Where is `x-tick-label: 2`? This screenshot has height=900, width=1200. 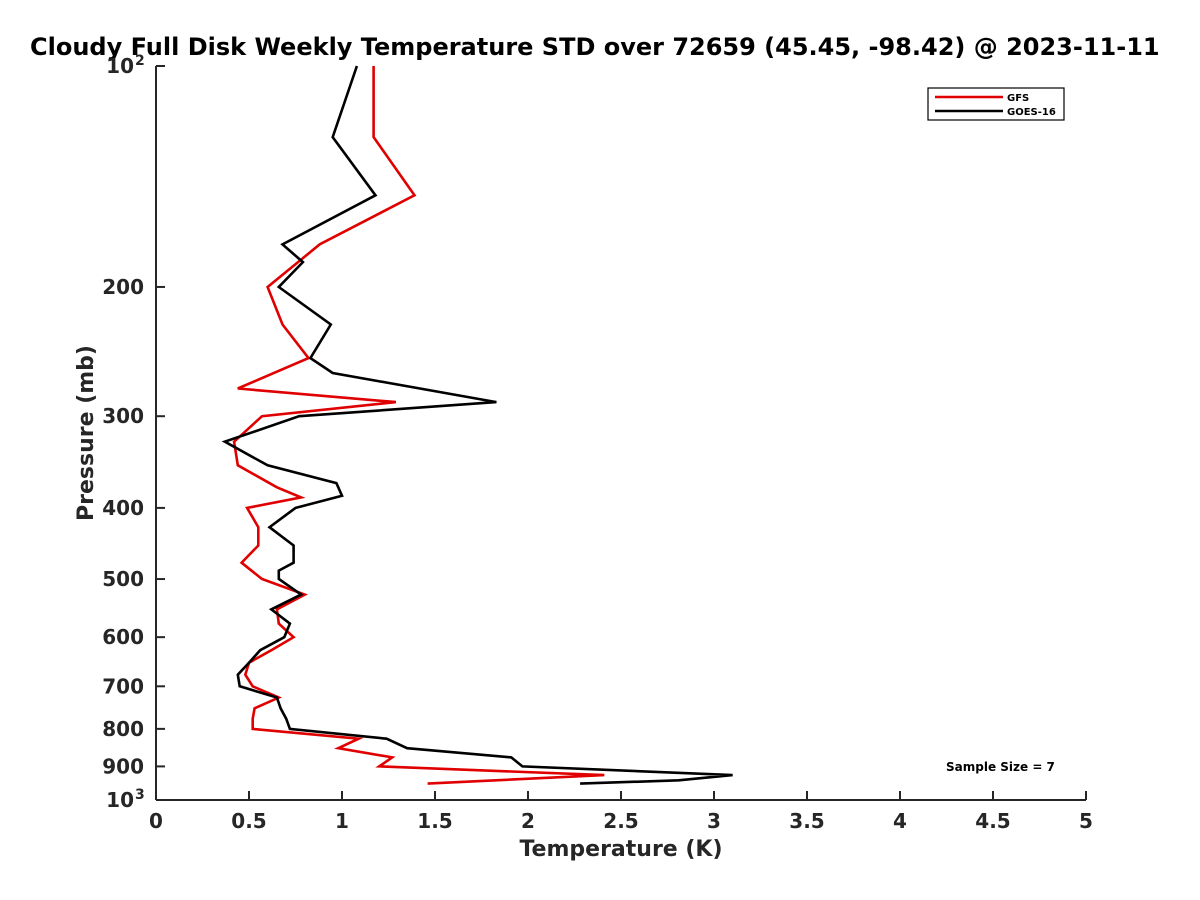 x-tick-label: 2 is located at coordinates (528, 821).